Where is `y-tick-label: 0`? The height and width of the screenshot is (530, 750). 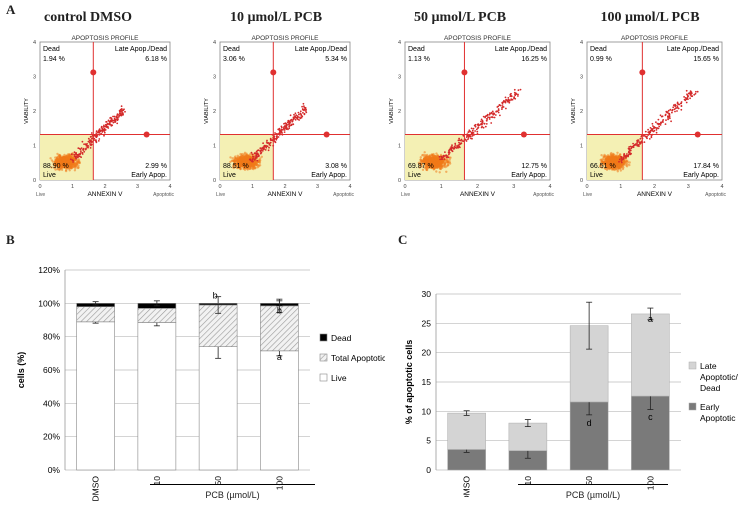 y-tick-label: 0 is located at coordinates (214, 181).